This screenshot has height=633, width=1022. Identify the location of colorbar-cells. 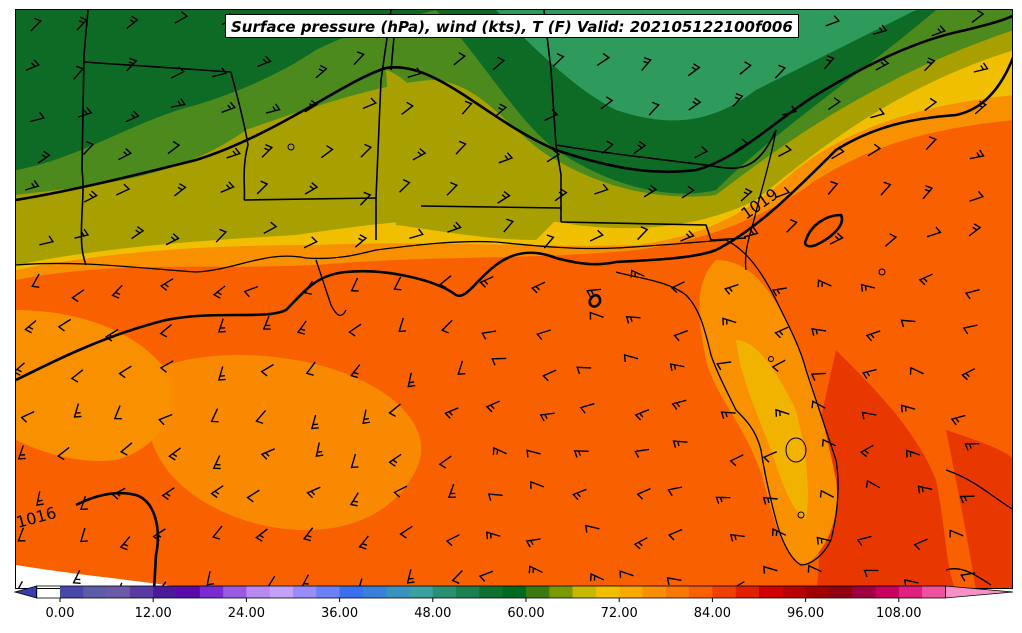
(513, 592).